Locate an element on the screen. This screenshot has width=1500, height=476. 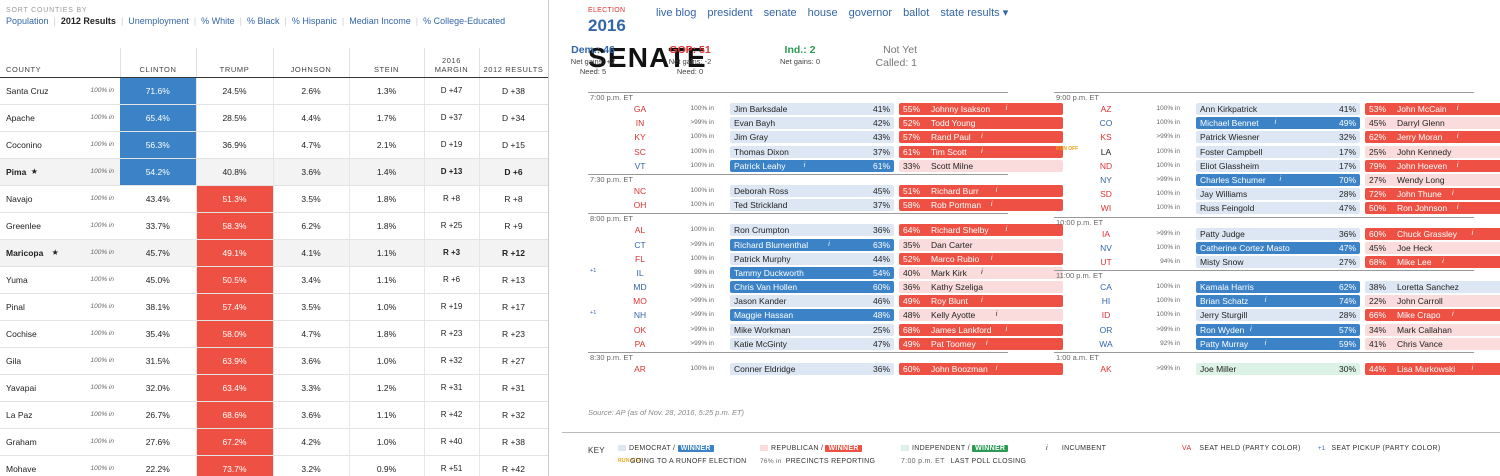
candidate-box: Todd Young 52% is located at coordinates (981, 123).